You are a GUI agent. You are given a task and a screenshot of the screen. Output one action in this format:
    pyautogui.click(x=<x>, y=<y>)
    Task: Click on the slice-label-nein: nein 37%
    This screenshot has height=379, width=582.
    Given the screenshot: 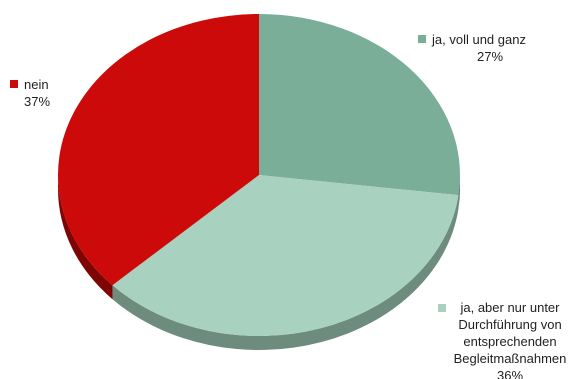 What is the action you would take?
    pyautogui.click(x=30, y=93)
    